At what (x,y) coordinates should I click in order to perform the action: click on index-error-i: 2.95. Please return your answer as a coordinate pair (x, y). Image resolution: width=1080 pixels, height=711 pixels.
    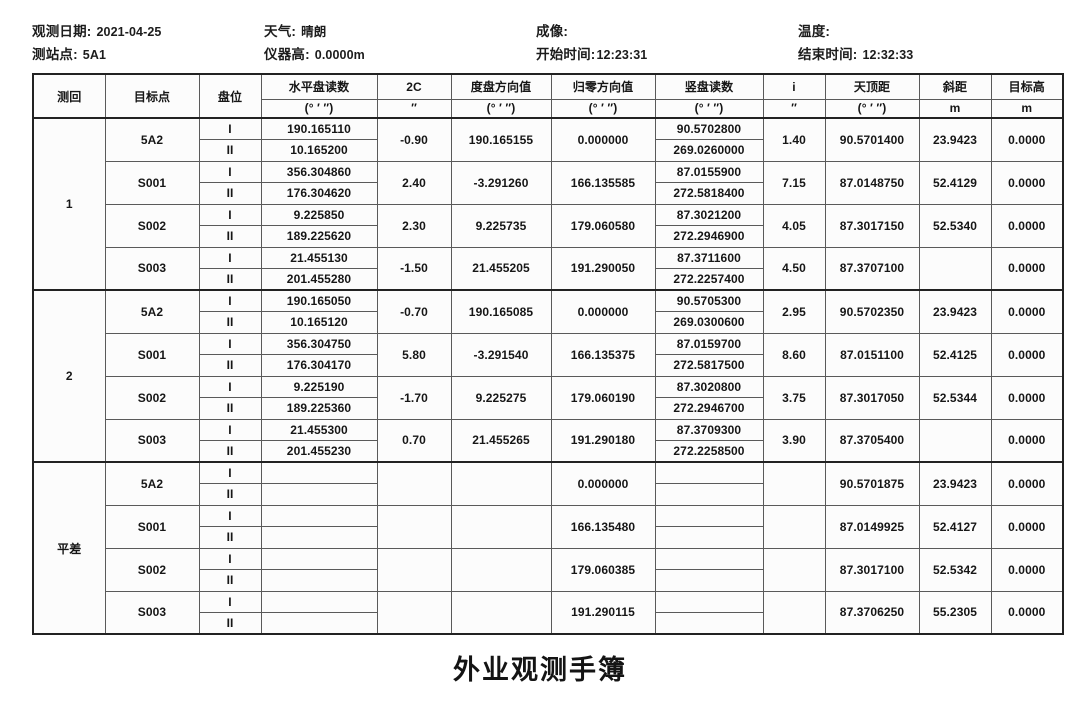
    Looking at the image, I should click on (794, 311).